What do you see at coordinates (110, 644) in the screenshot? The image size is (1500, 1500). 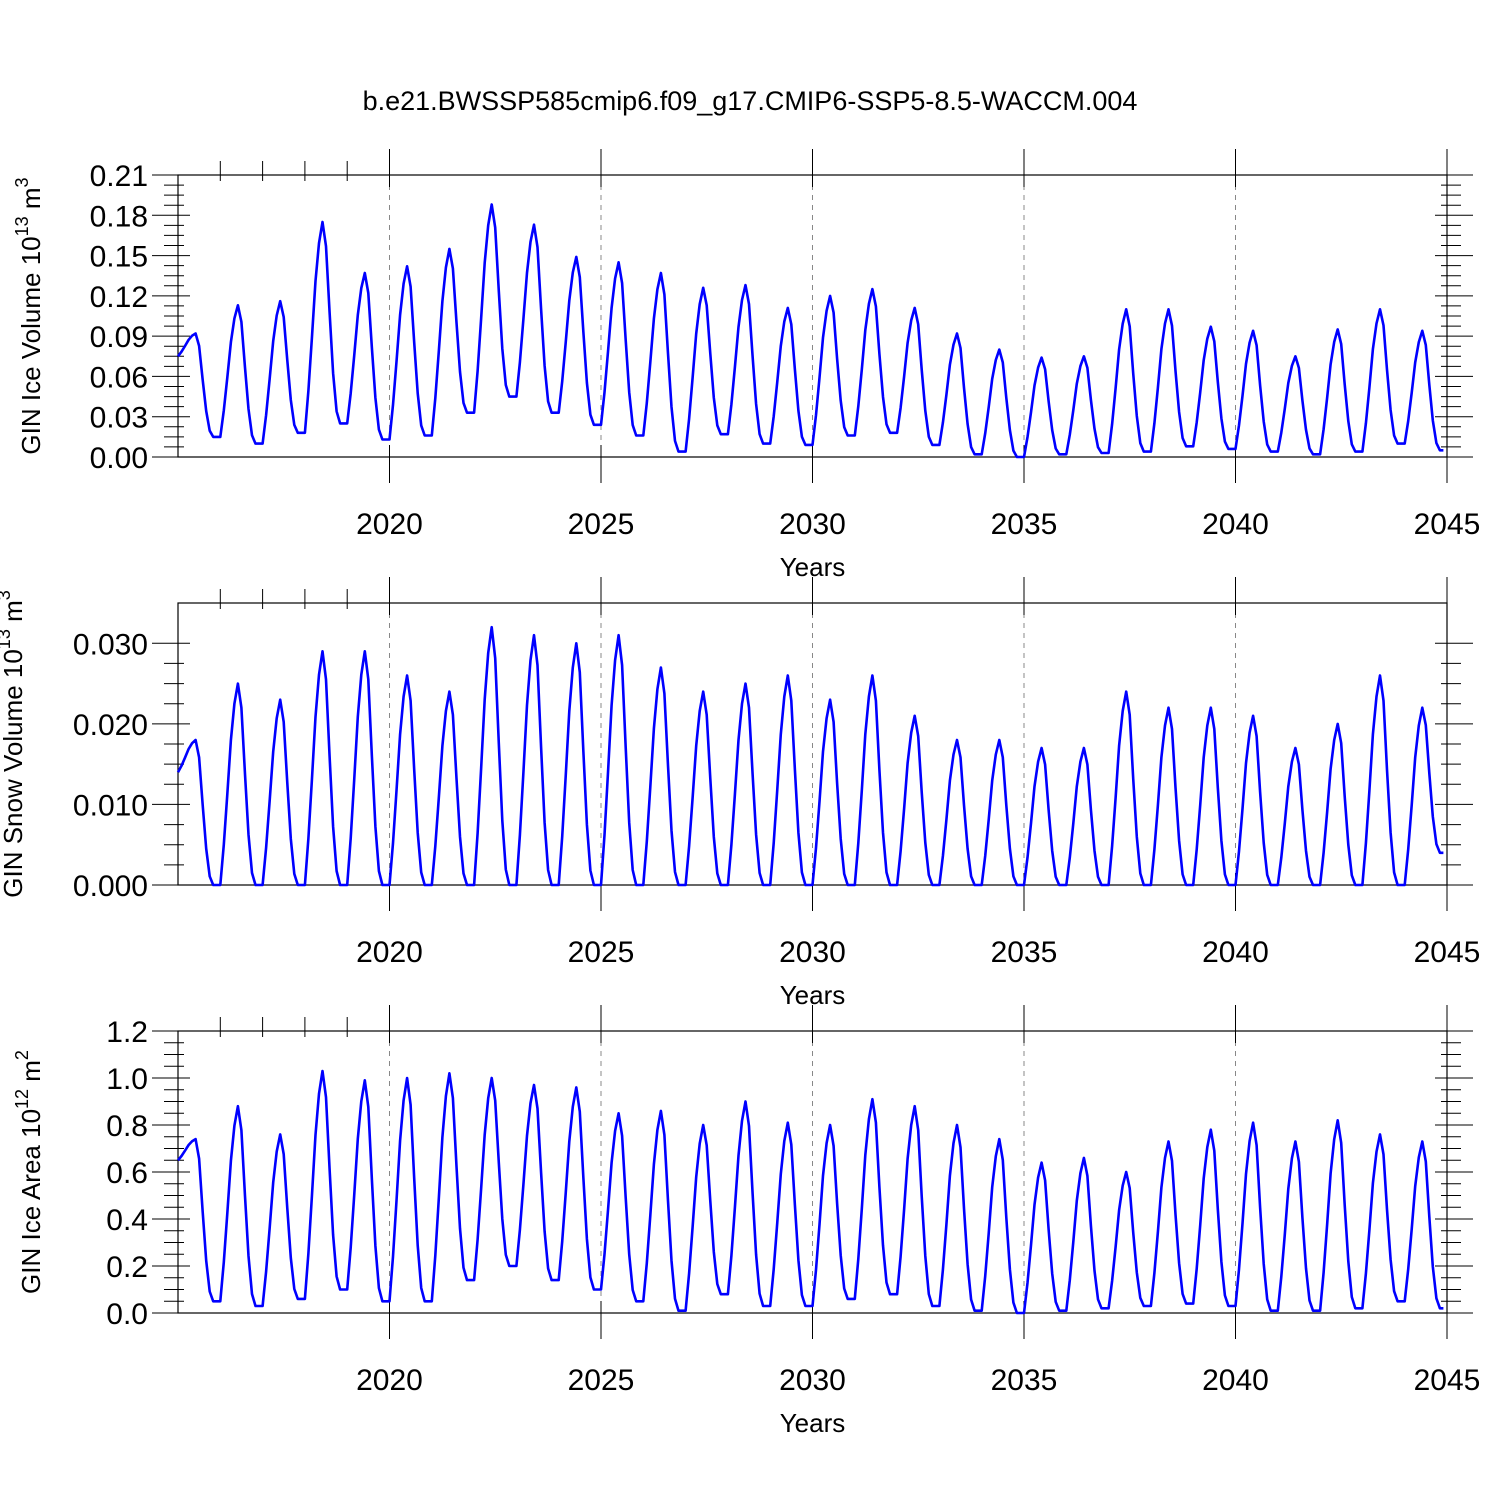 I see `y-tick-label: 0.030` at bounding box center [110, 644].